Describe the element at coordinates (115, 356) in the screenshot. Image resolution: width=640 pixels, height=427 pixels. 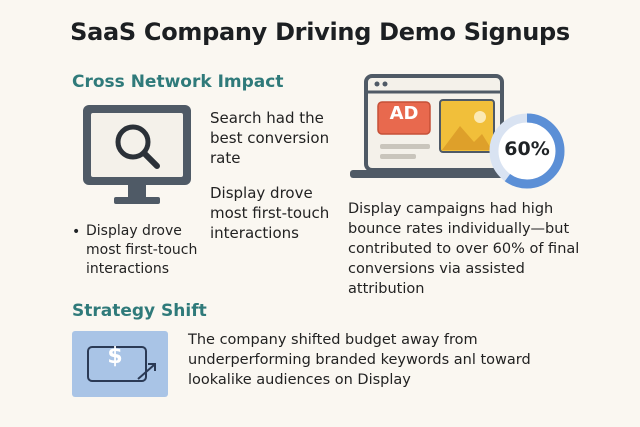
I see `dollar-sign: $` at that location.